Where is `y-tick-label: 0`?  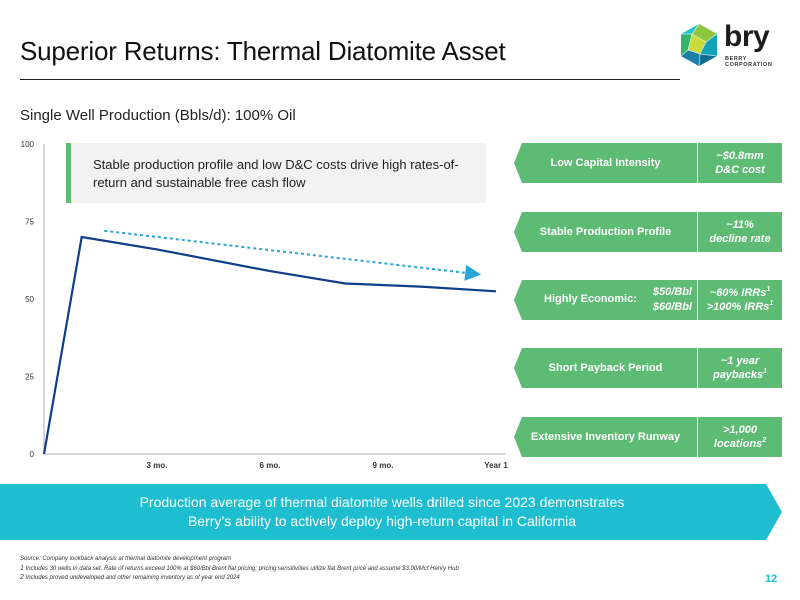
y-tick-label: 0 is located at coordinates (32, 454).